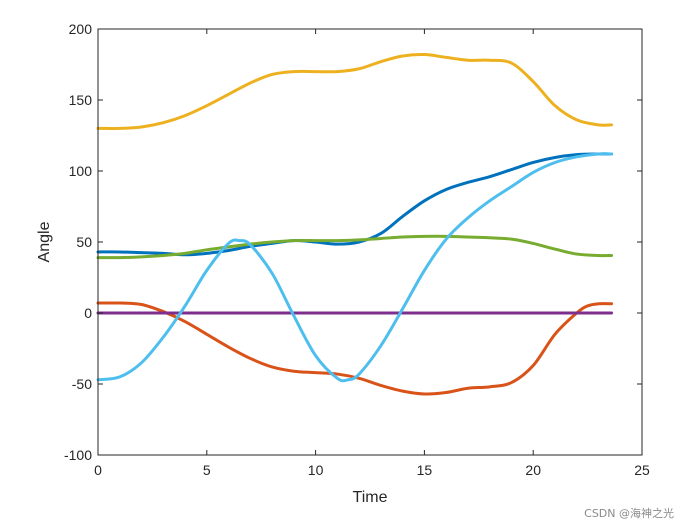  What do you see at coordinates (207, 470) in the screenshot?
I see `x-tick-label-1: 5` at bounding box center [207, 470].